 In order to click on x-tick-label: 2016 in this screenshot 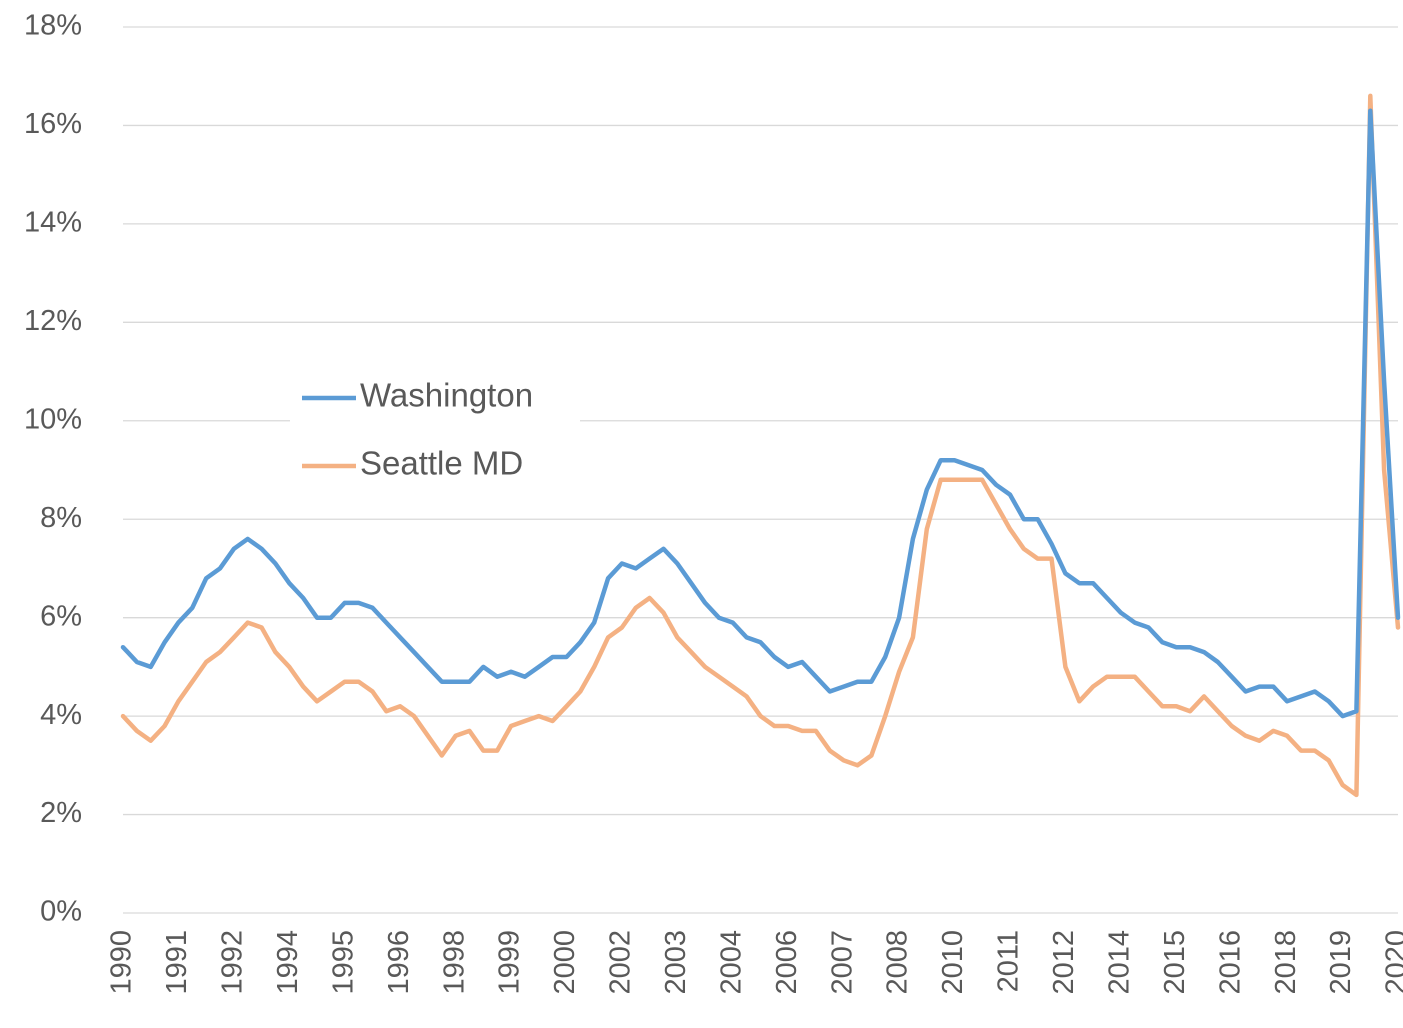, I will do `click(1230, 962)`.